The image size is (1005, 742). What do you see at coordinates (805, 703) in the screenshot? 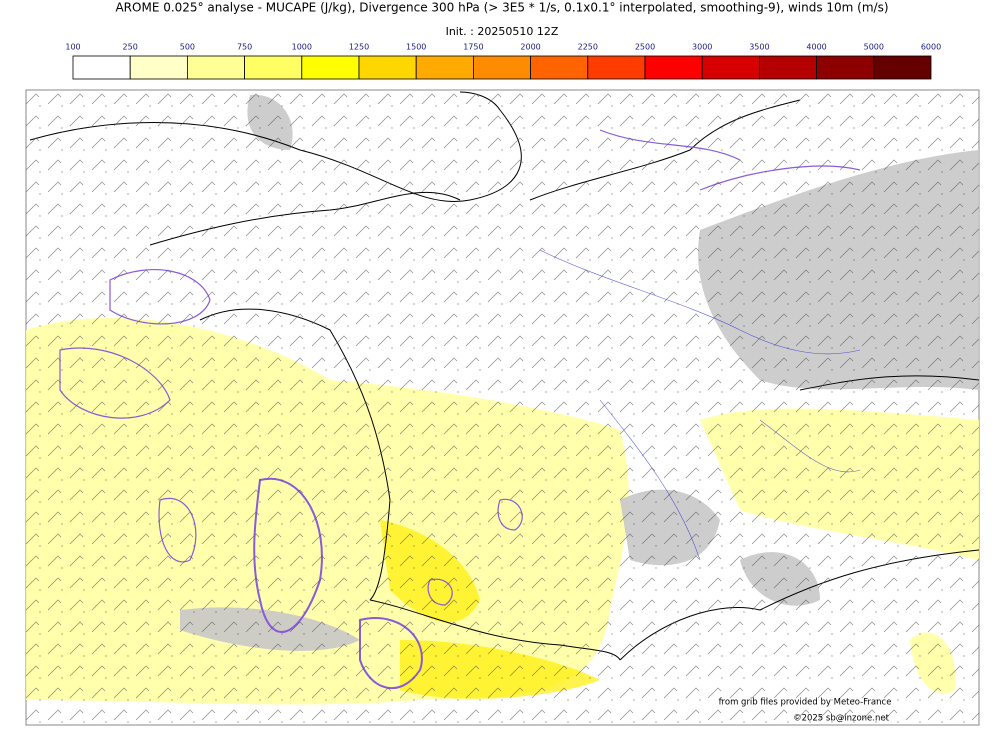
I see `credit: from grib files provided by Meteo-France` at bounding box center [805, 703].